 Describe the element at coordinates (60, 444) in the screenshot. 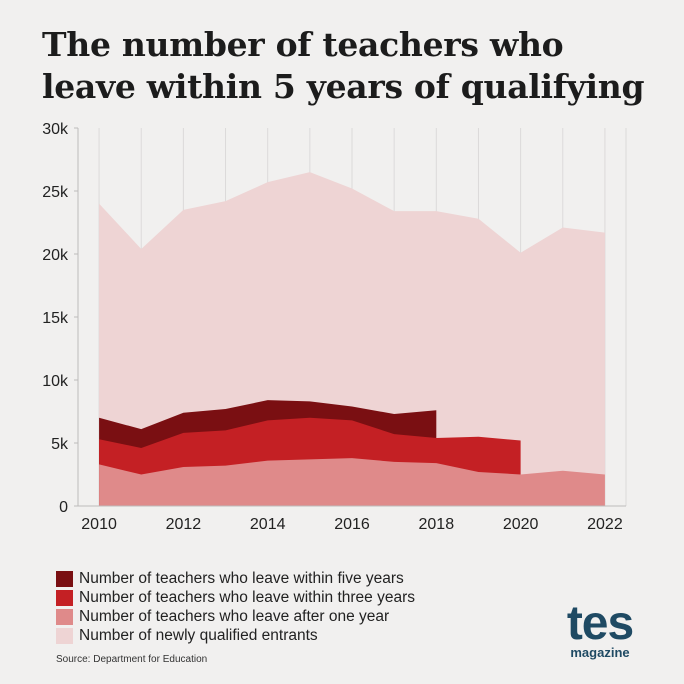

I see `y-tick-label: 5k` at that location.